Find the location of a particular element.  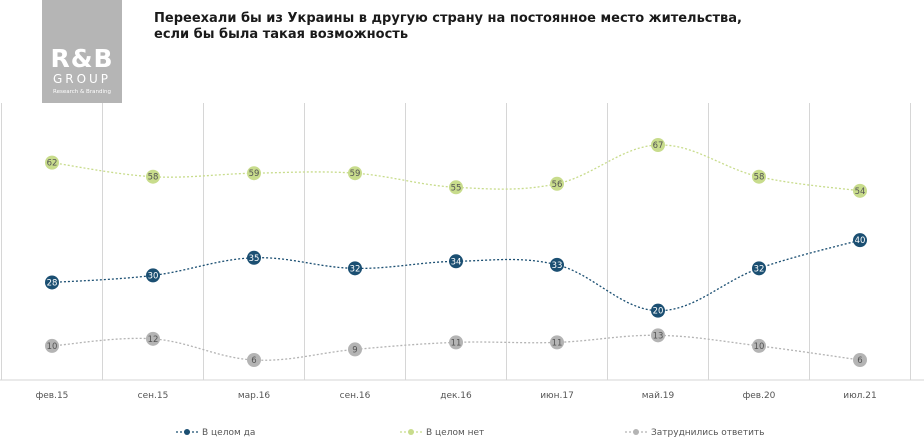

data-label: 62 is located at coordinates (52, 164).